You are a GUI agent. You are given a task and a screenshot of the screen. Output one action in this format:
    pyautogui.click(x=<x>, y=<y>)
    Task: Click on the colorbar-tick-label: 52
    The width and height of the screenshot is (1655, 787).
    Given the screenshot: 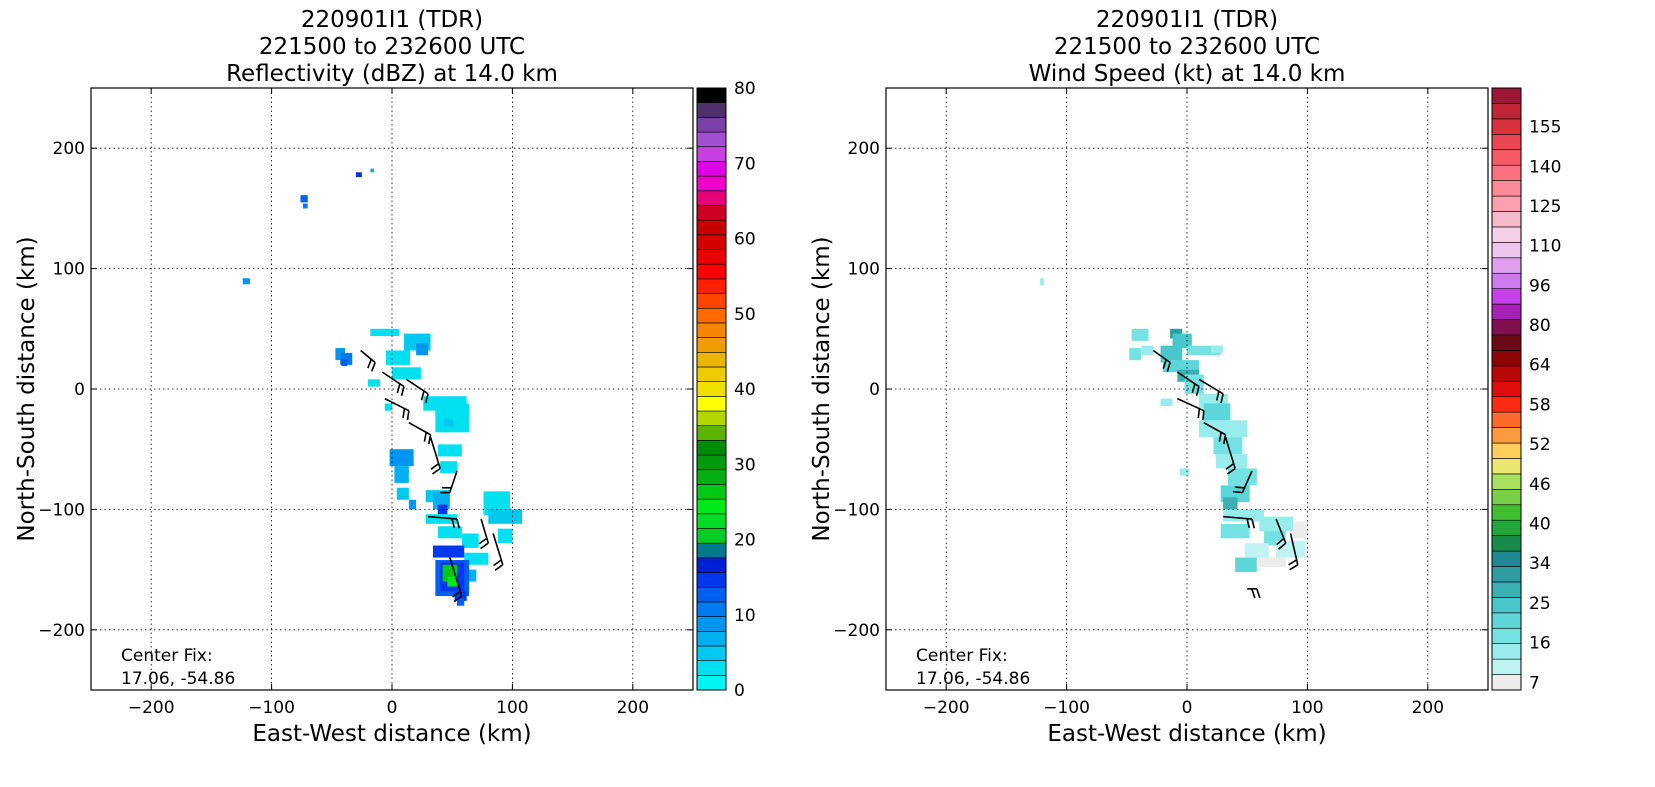 What is the action you would take?
    pyautogui.click(x=1540, y=445)
    